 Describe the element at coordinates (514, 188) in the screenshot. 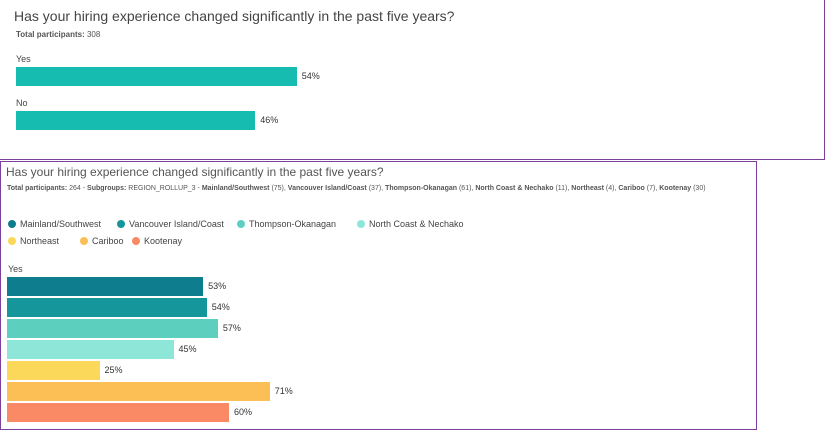

I see `chart2-subgroup-name: North Coast & Nechako` at that location.